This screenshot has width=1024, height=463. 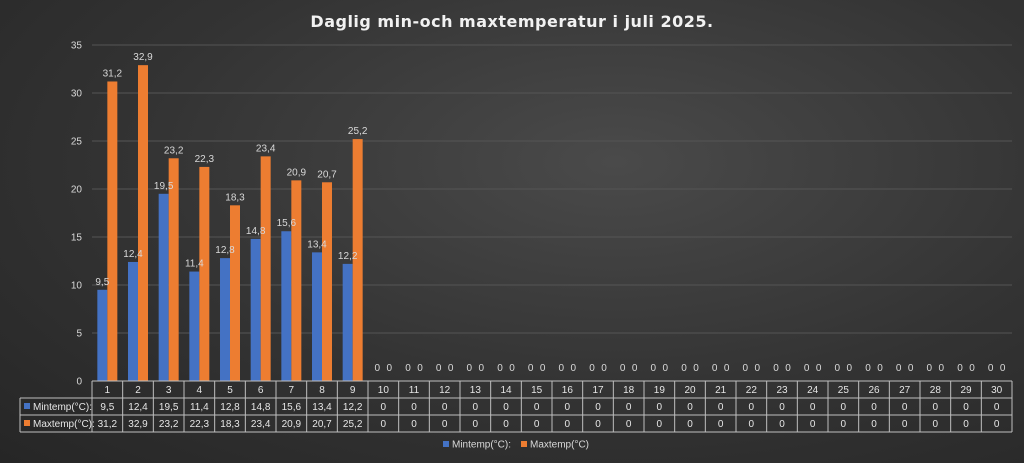 What do you see at coordinates (261, 407) in the screenshot?
I see `table-cell: 14,8` at bounding box center [261, 407].